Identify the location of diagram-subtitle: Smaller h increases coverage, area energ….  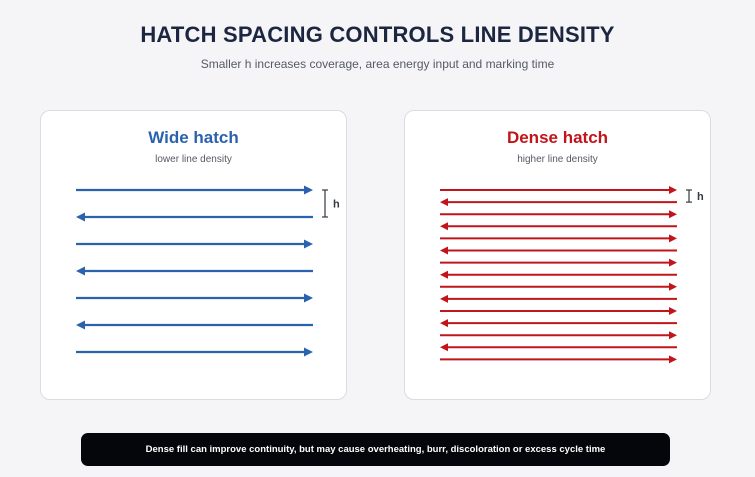
(377, 64).